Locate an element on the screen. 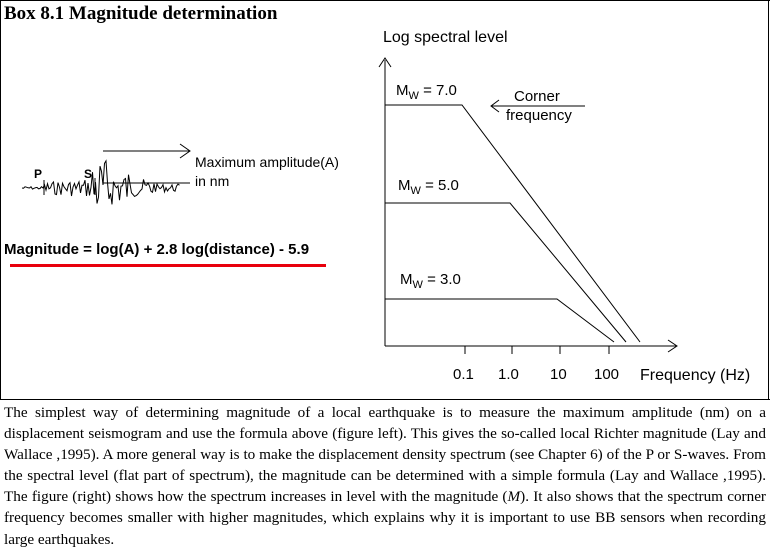 Image resolution: width=770 pixels, height=558 pixels. paragraph-italic-m: M is located at coordinates (514, 497).